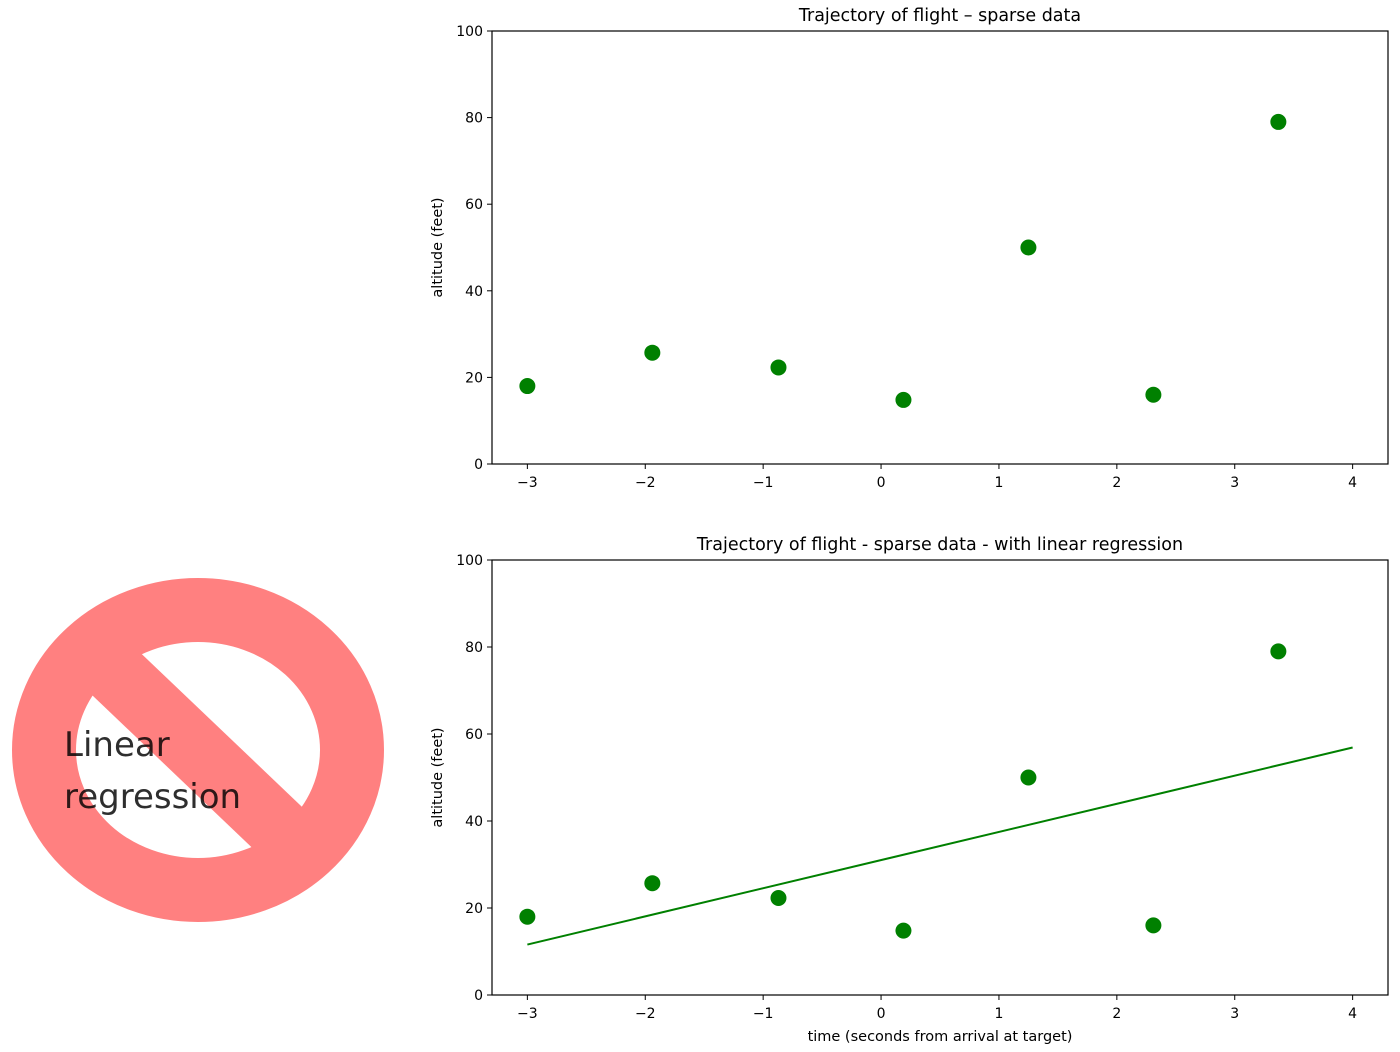  What do you see at coordinates (117, 745) in the screenshot?
I see `sign-text-line1: Linear` at bounding box center [117, 745].